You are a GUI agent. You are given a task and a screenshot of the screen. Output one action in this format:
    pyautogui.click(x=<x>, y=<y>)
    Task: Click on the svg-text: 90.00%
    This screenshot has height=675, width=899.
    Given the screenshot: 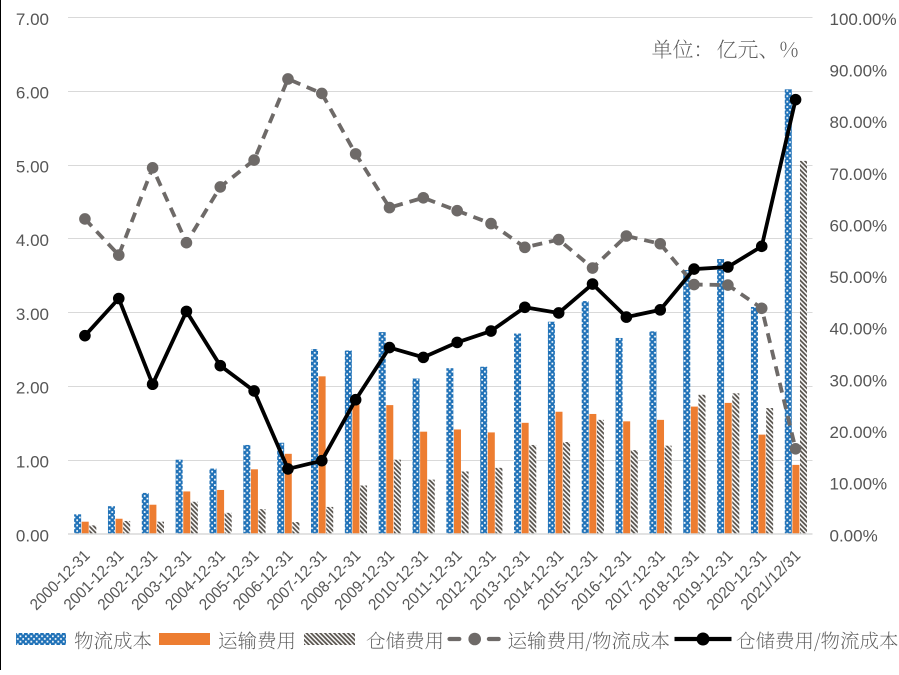 What is the action you would take?
    pyautogui.click(x=859, y=70)
    